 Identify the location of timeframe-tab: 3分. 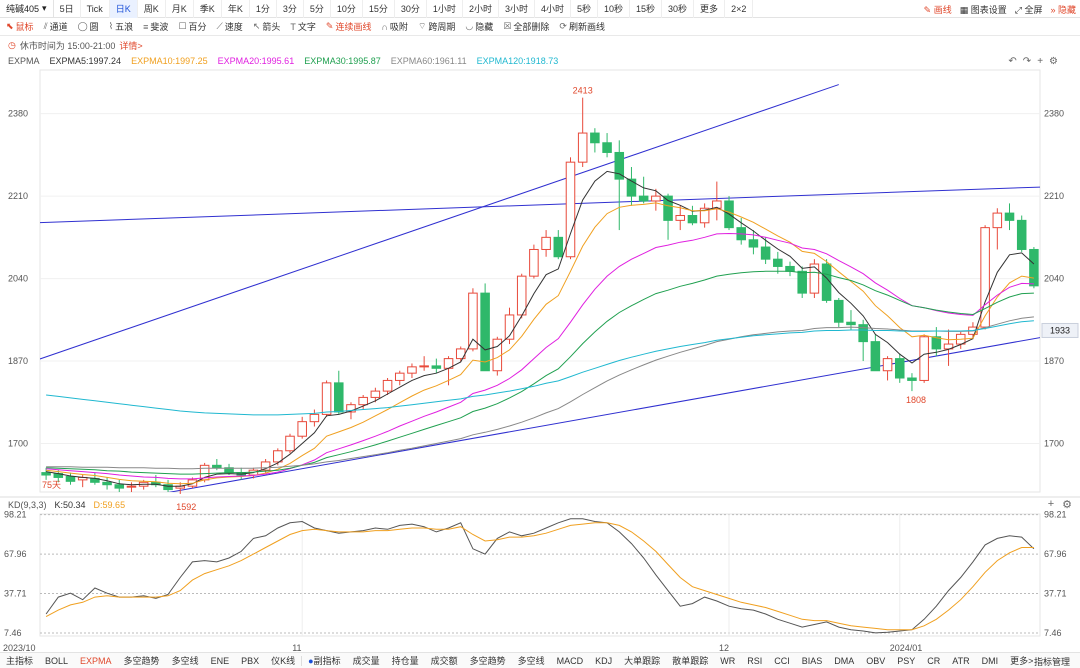
(290, 9).